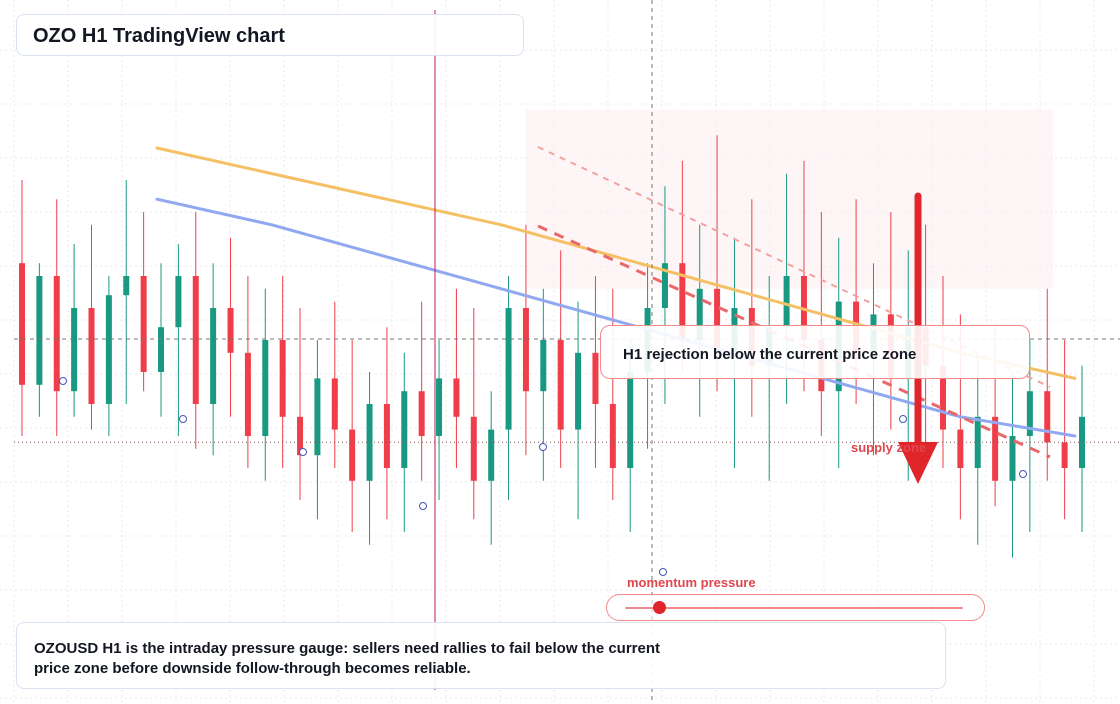 Image resolution: width=1120 pixels, height=704 pixels. I want to click on momentum-gauge, so click(795, 607).